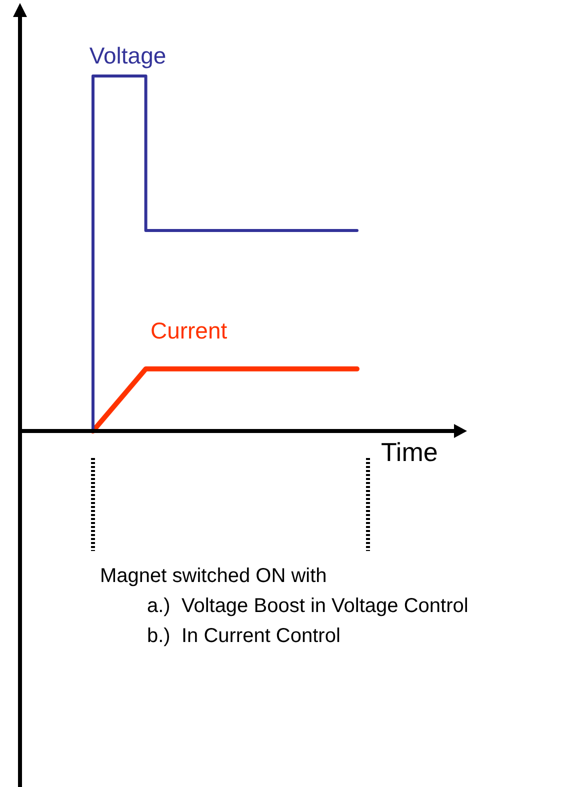  Describe the element at coordinates (243, 636) in the screenshot. I see `text: b.) In Current Control` at that location.